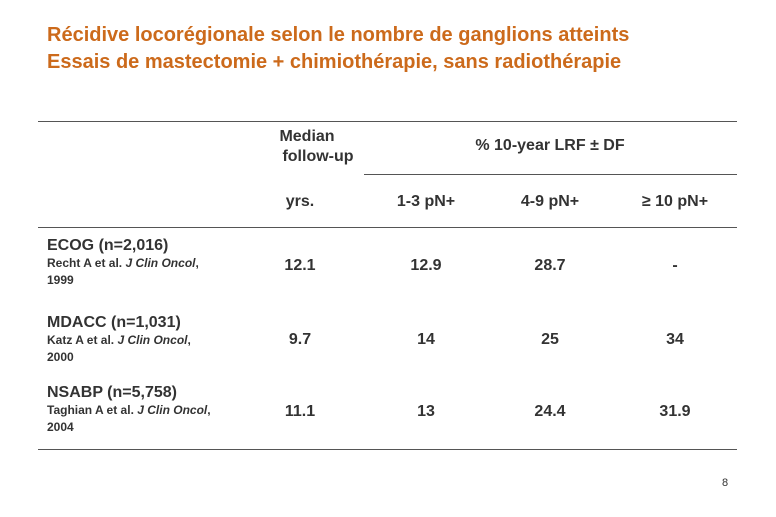 The image size is (776, 517). What do you see at coordinates (426, 201) in the screenshot?
I see `column-header-1-3: 1-3 pN+` at bounding box center [426, 201].